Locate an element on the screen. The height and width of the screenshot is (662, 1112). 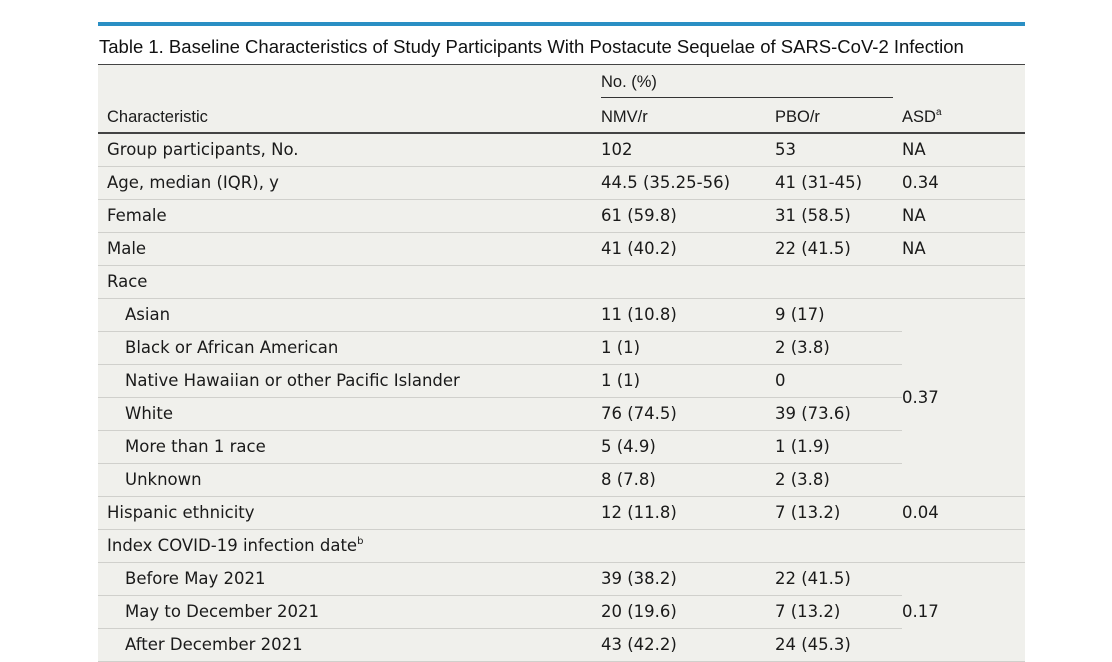
header-row-group: No. (%) is located at coordinates (561, 82).